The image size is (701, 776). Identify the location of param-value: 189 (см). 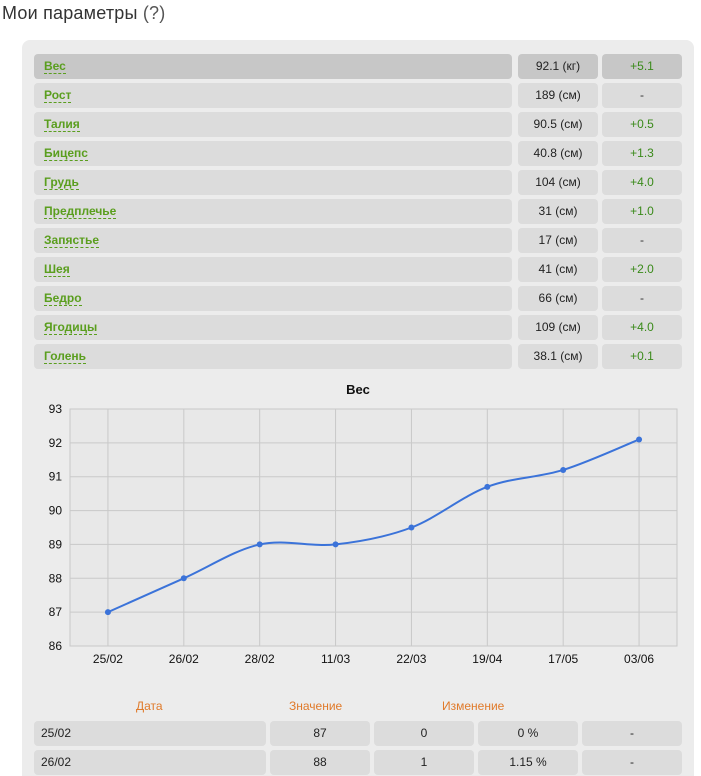
(558, 95).